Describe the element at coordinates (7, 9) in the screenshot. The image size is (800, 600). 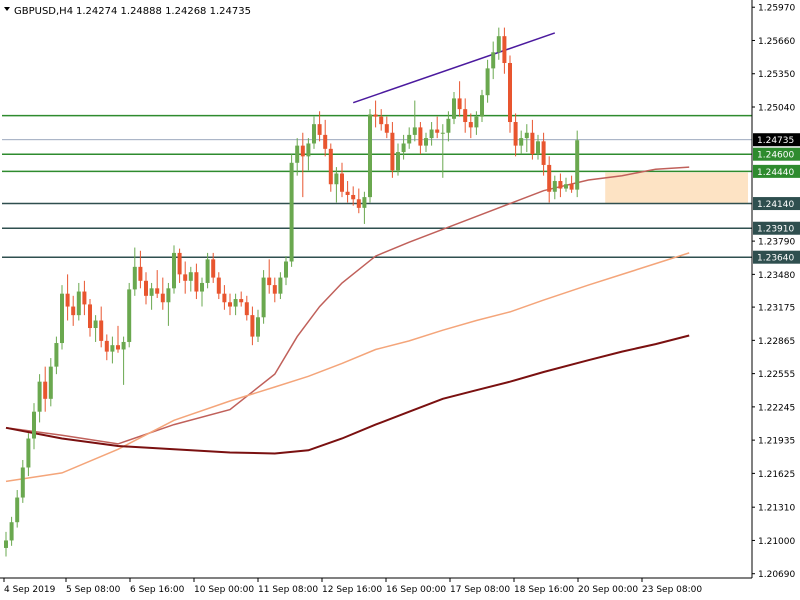
I see `dropdown-triangle-icon` at that location.